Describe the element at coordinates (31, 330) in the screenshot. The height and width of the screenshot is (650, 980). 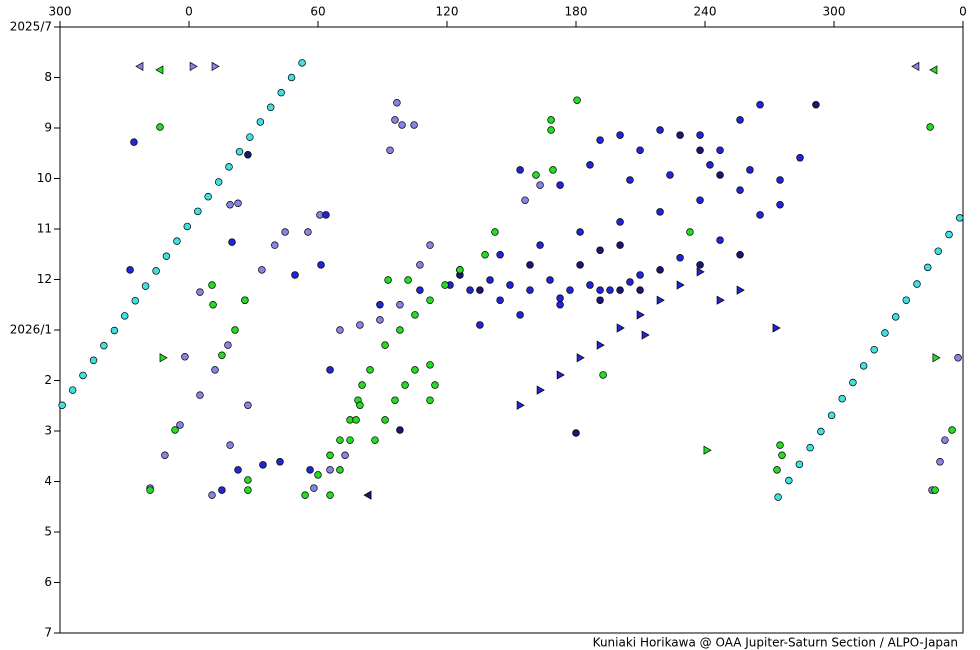
I see `y-tick-label: 2026/1` at that location.